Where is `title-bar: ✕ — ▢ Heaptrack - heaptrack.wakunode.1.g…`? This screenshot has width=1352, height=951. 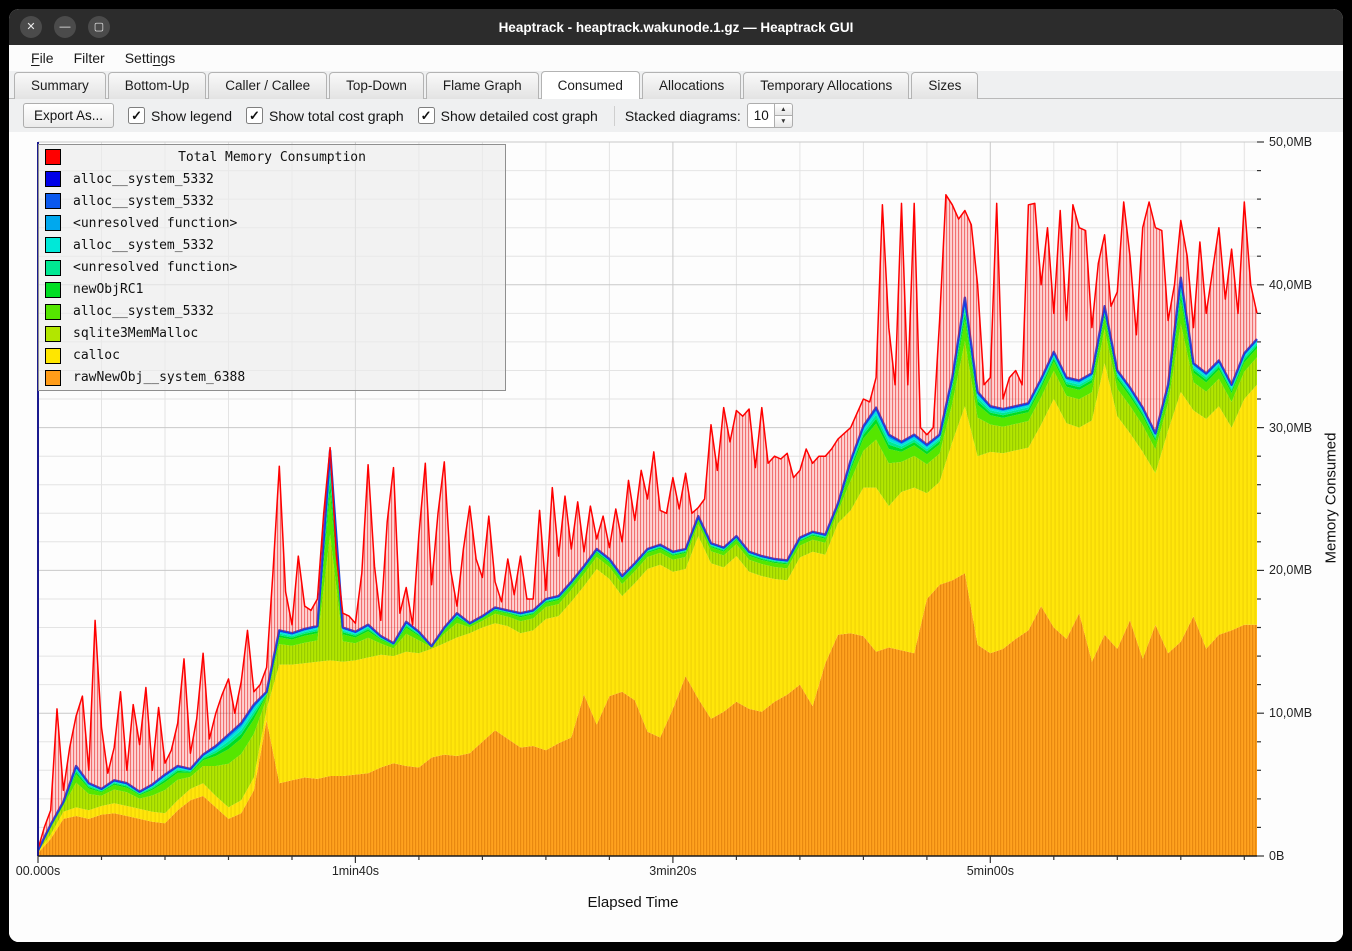
title-bar: ✕ — ▢ Heaptrack - heaptrack.wakunode.1.g… is located at coordinates (676, 27).